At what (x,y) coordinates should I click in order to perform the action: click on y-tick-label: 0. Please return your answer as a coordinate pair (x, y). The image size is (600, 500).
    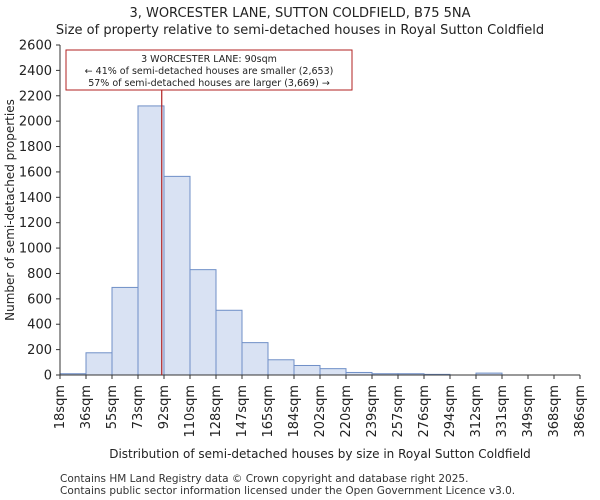
    Looking at the image, I should click on (48, 376).